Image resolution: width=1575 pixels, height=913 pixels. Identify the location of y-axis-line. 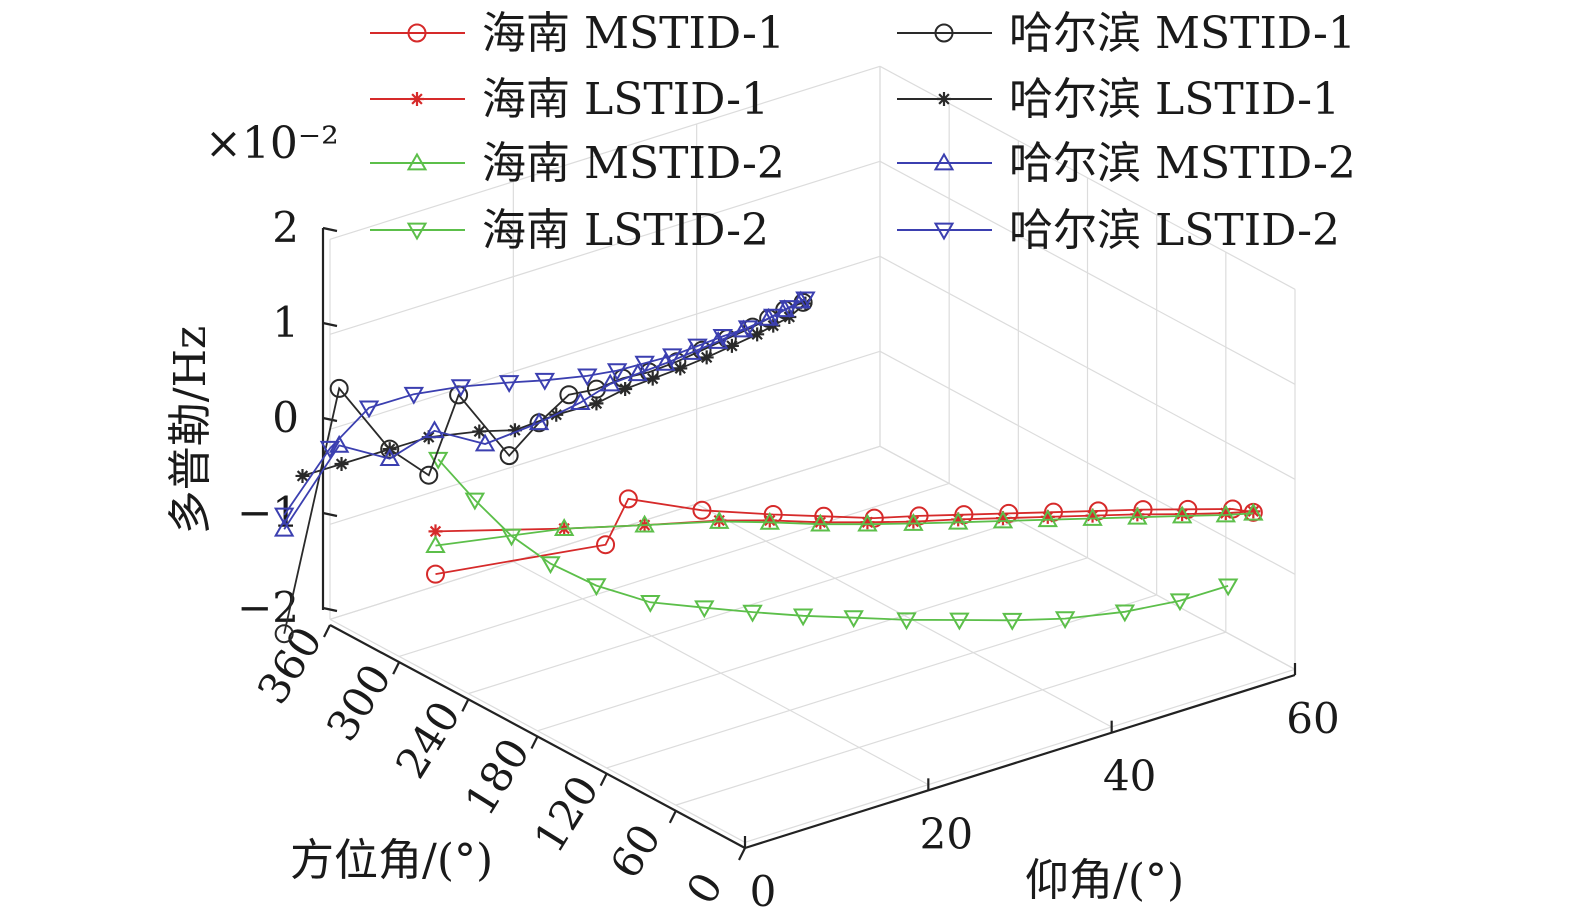
(1020, 761).